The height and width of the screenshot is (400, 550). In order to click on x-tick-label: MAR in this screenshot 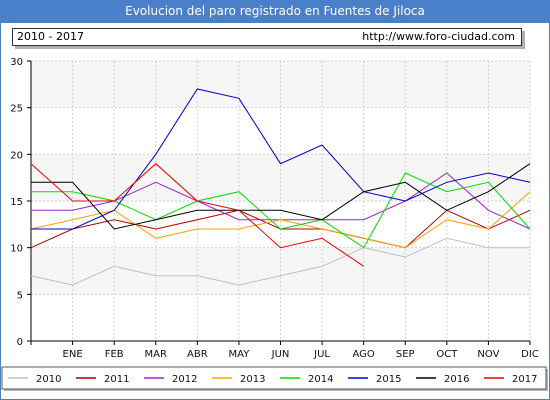, I will do `click(156, 354)`.